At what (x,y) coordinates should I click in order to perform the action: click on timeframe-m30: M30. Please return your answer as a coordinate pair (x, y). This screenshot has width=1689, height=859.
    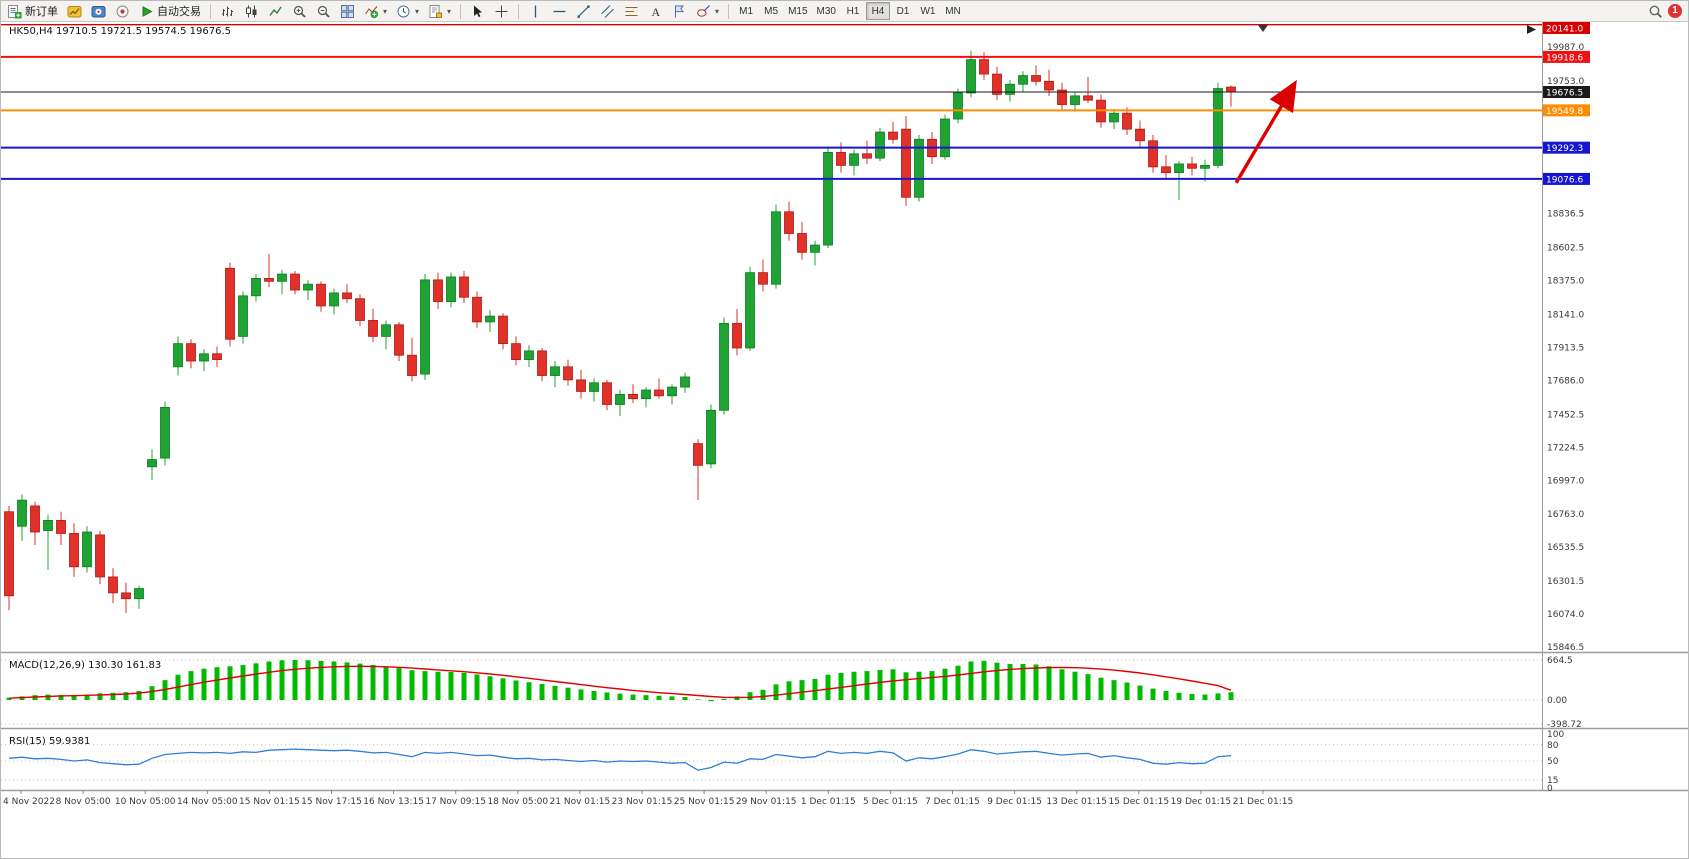
    Looking at the image, I should click on (826, 11).